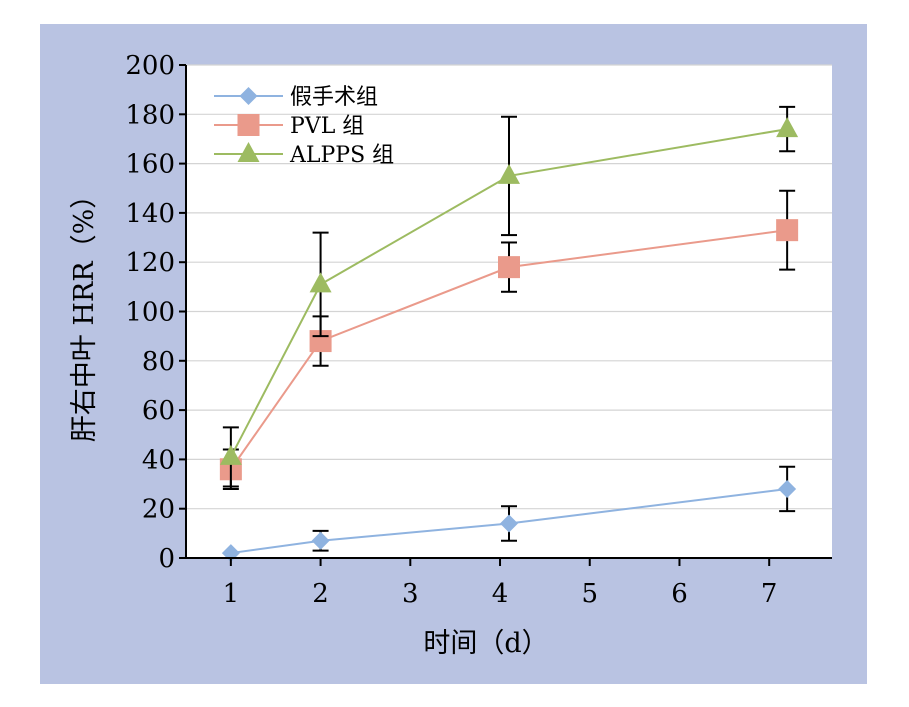 This screenshot has width=909, height=707. I want to click on x-tick-label: 7, so click(769, 594).